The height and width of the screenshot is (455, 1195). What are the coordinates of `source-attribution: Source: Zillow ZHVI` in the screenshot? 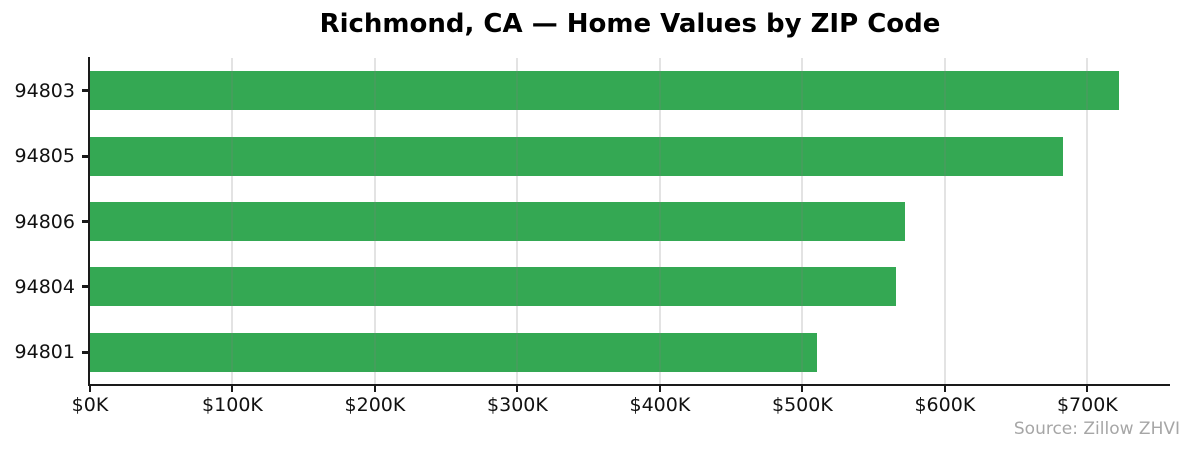 It's located at (1096, 429).